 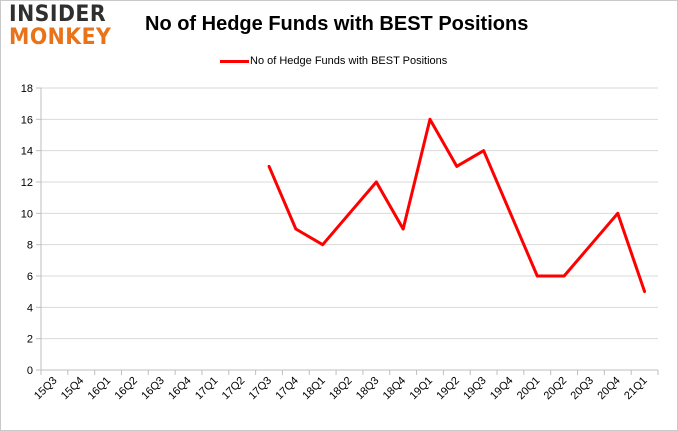 I want to click on y-tick-label: 18, so click(x=27, y=89).